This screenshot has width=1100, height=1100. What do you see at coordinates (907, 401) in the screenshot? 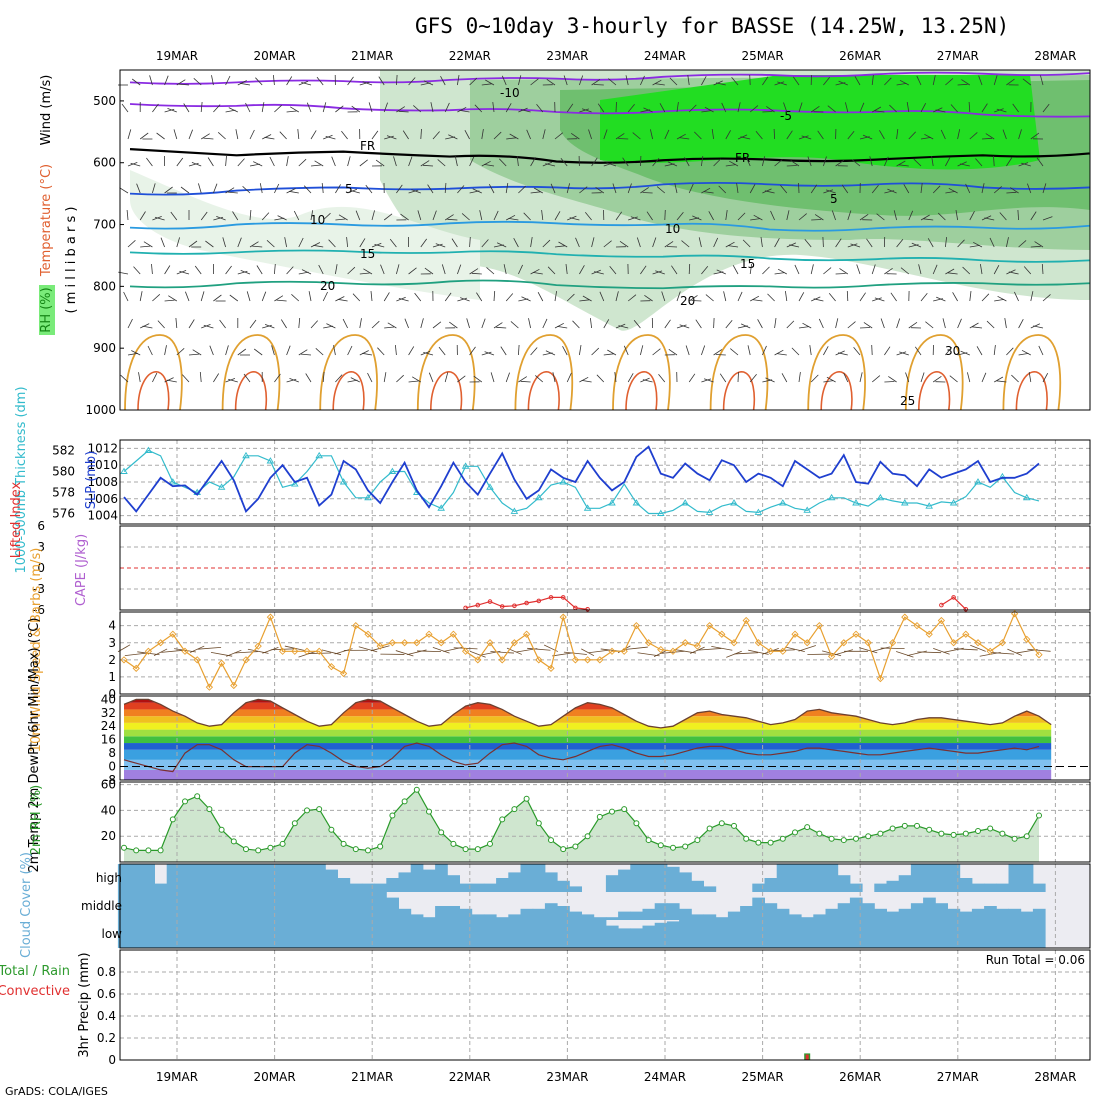
I see `contour-label: 25` at bounding box center [907, 401].